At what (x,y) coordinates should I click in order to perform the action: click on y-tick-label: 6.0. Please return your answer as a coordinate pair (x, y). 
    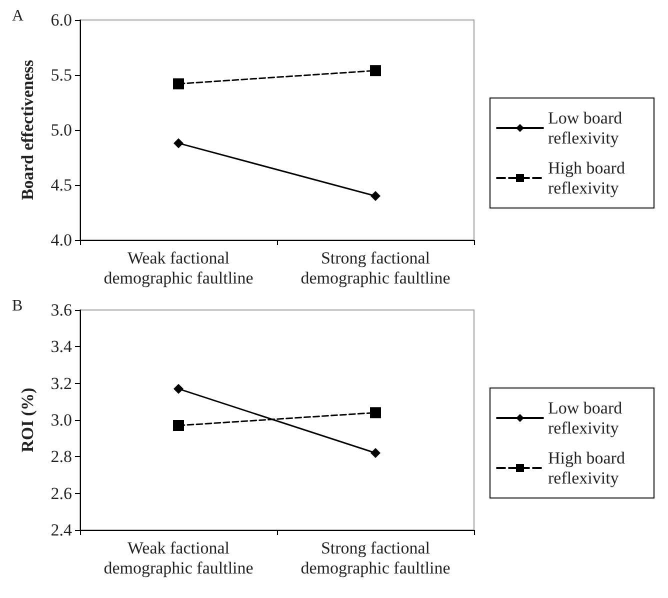
    Looking at the image, I should click on (61, 20).